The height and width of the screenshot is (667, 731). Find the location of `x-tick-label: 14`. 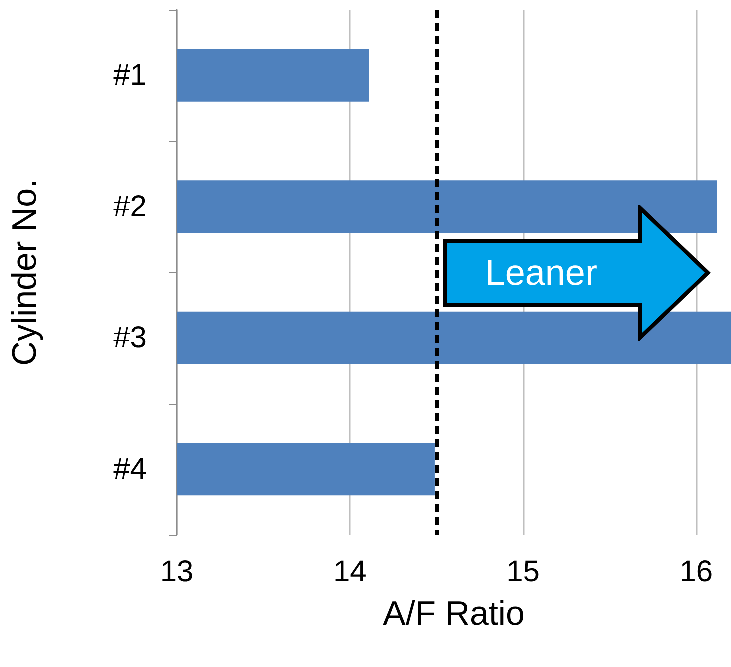

x-tick-label: 14 is located at coordinates (350, 572).